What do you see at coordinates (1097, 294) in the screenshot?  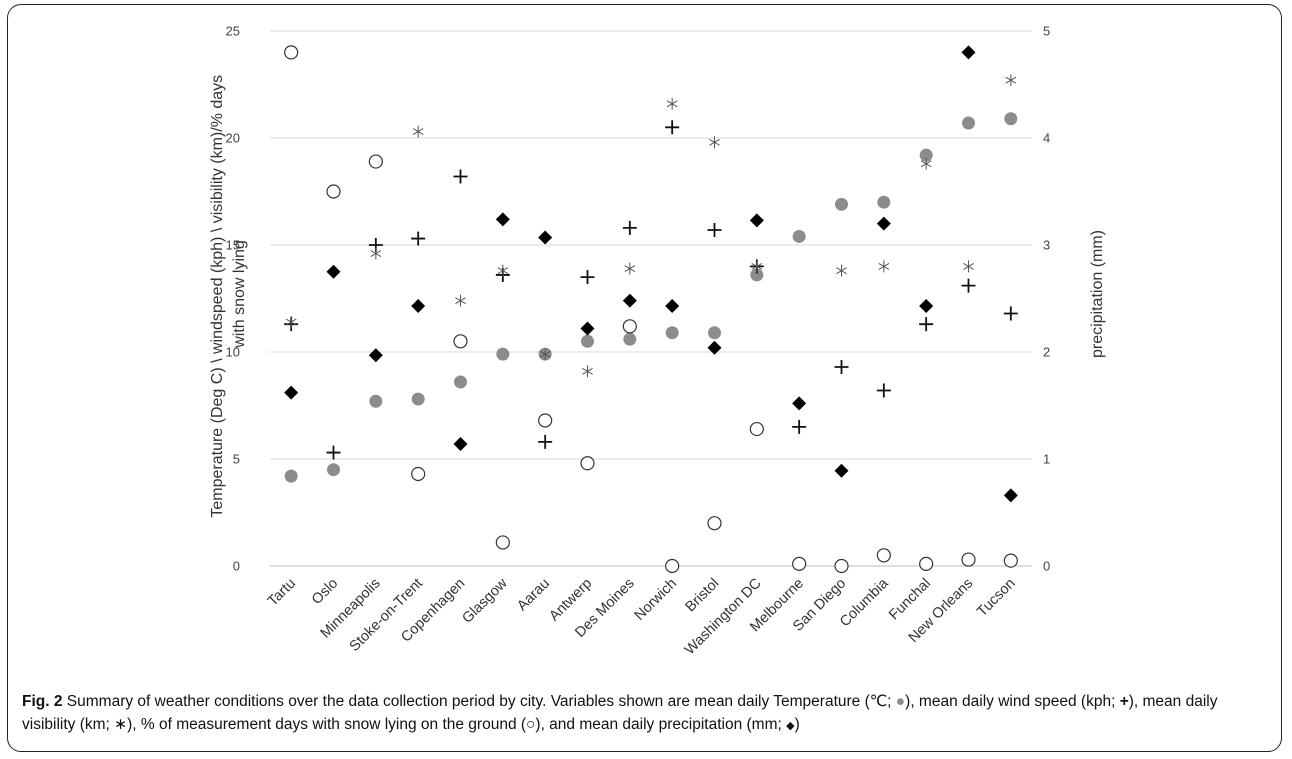 I see `right-axis-title: precipitation (mm)` at bounding box center [1097, 294].